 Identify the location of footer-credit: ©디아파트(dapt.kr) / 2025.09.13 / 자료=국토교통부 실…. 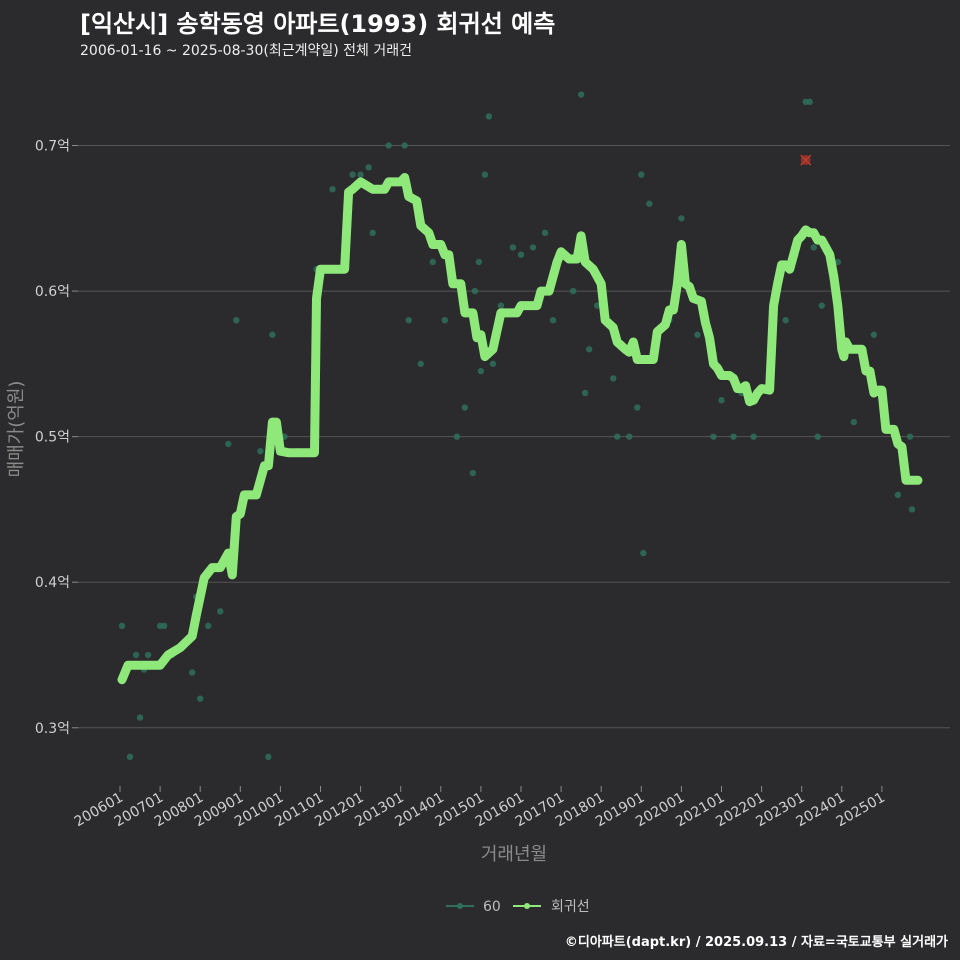
(756, 942).